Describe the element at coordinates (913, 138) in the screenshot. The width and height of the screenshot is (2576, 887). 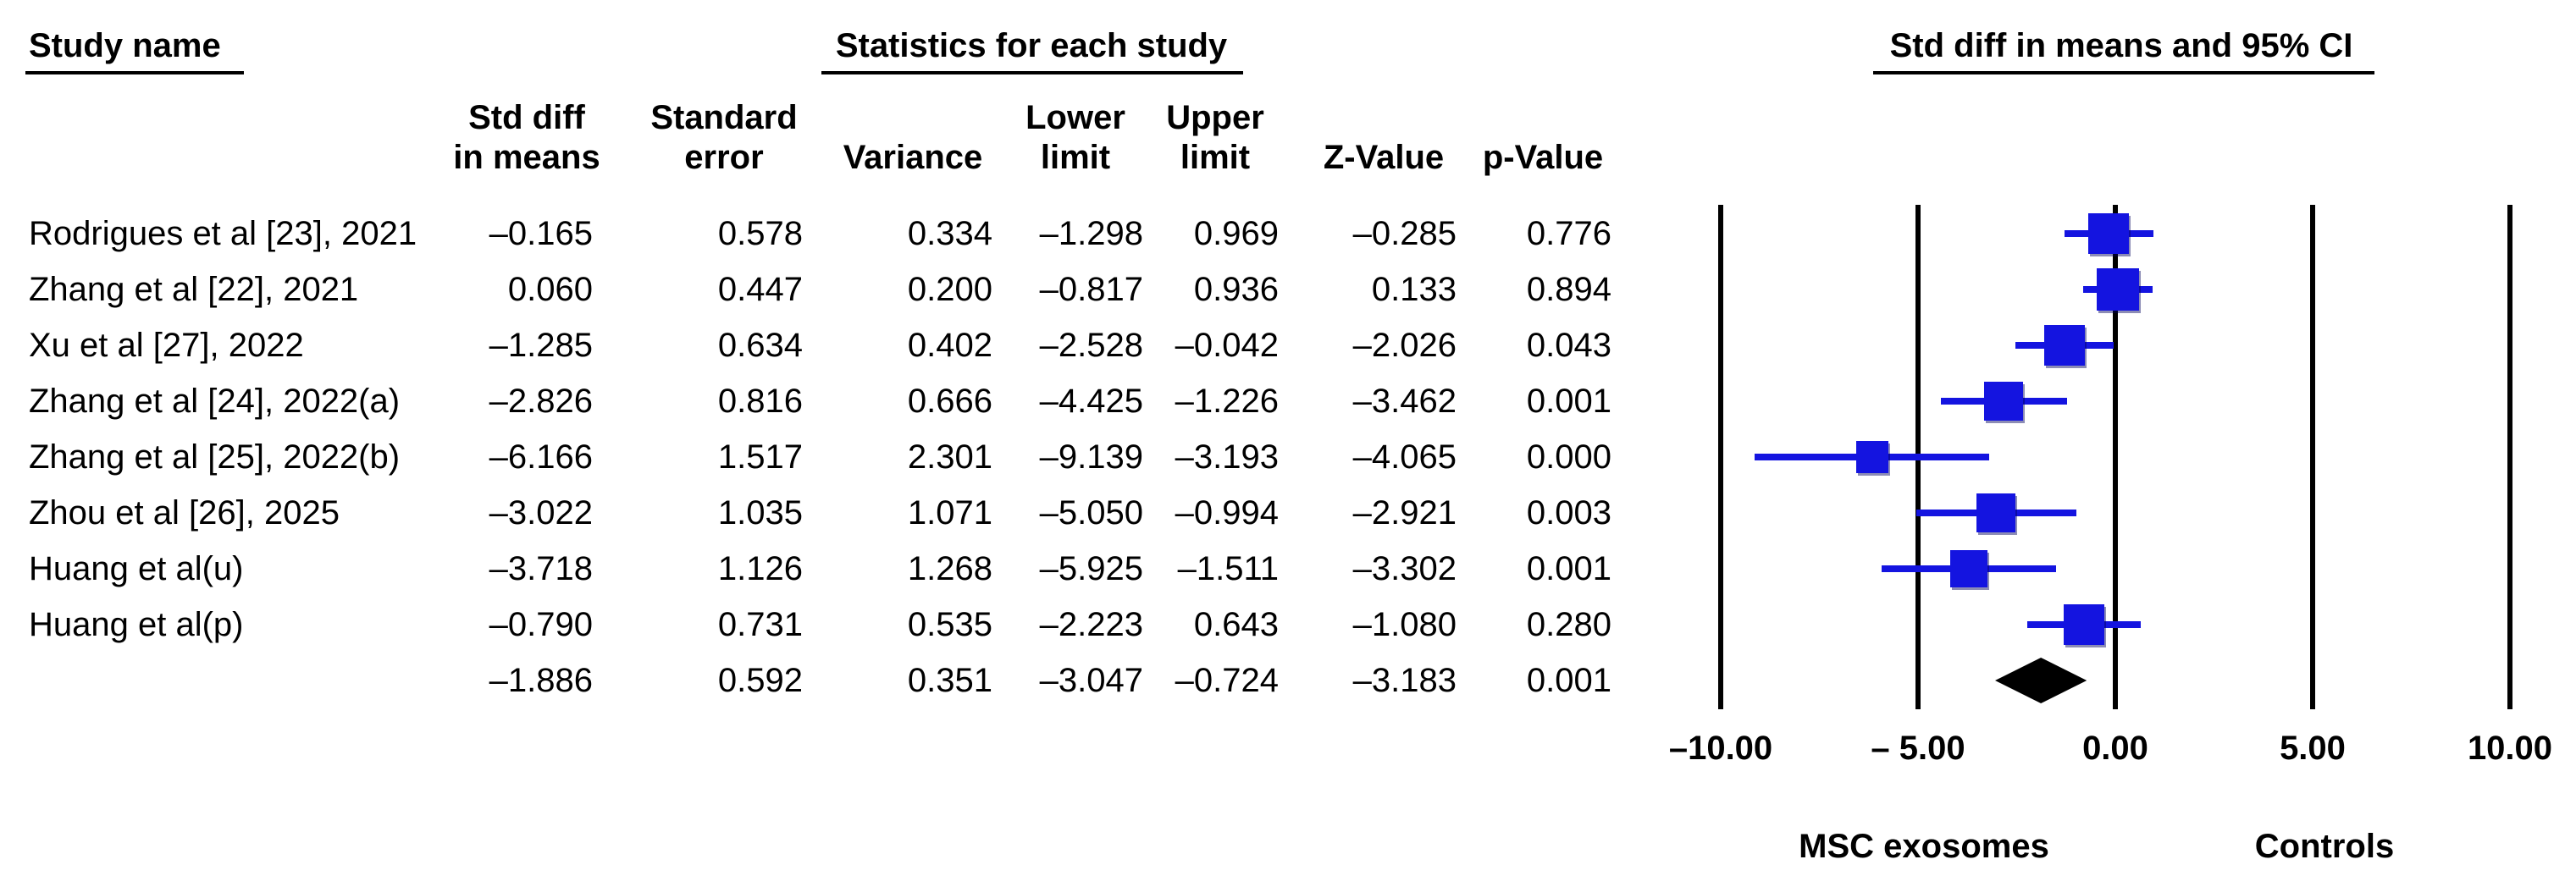
I see `column-header: Variance` at that location.